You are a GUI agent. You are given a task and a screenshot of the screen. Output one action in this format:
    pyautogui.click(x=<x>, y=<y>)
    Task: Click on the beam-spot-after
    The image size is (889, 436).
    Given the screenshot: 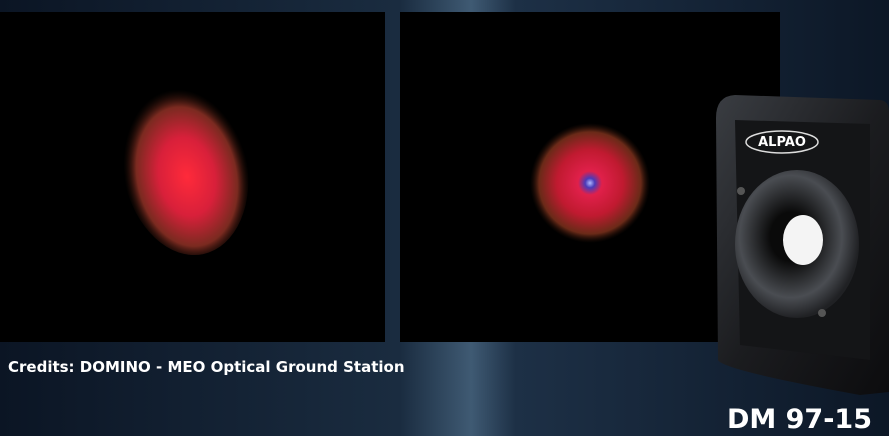 What is the action you would take?
    pyautogui.click(x=590, y=183)
    